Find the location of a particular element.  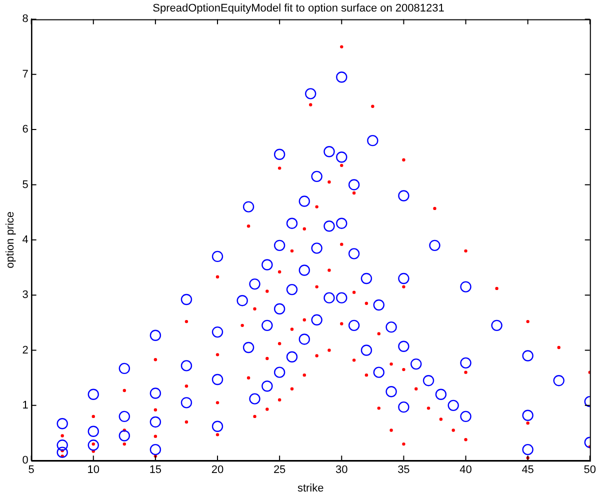

x-axis-title: strike is located at coordinates (310, 488).